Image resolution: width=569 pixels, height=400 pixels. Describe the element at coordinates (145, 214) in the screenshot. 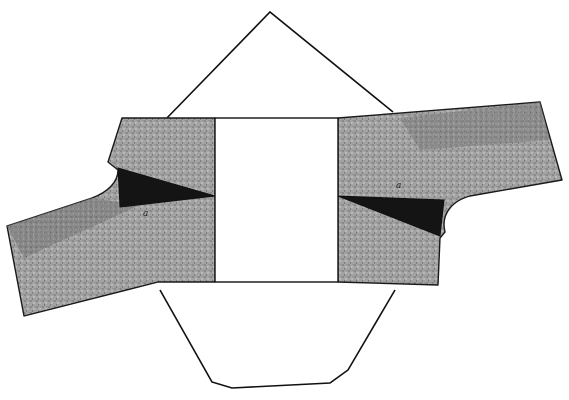

I see `left-label: a` at that location.